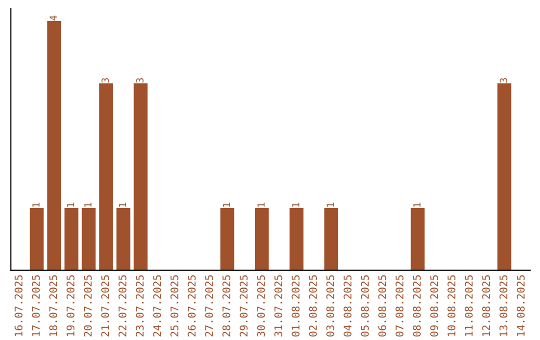 The image size is (540, 340). I want to click on x-tick-label: 17.07.2025, so click(36, 305).